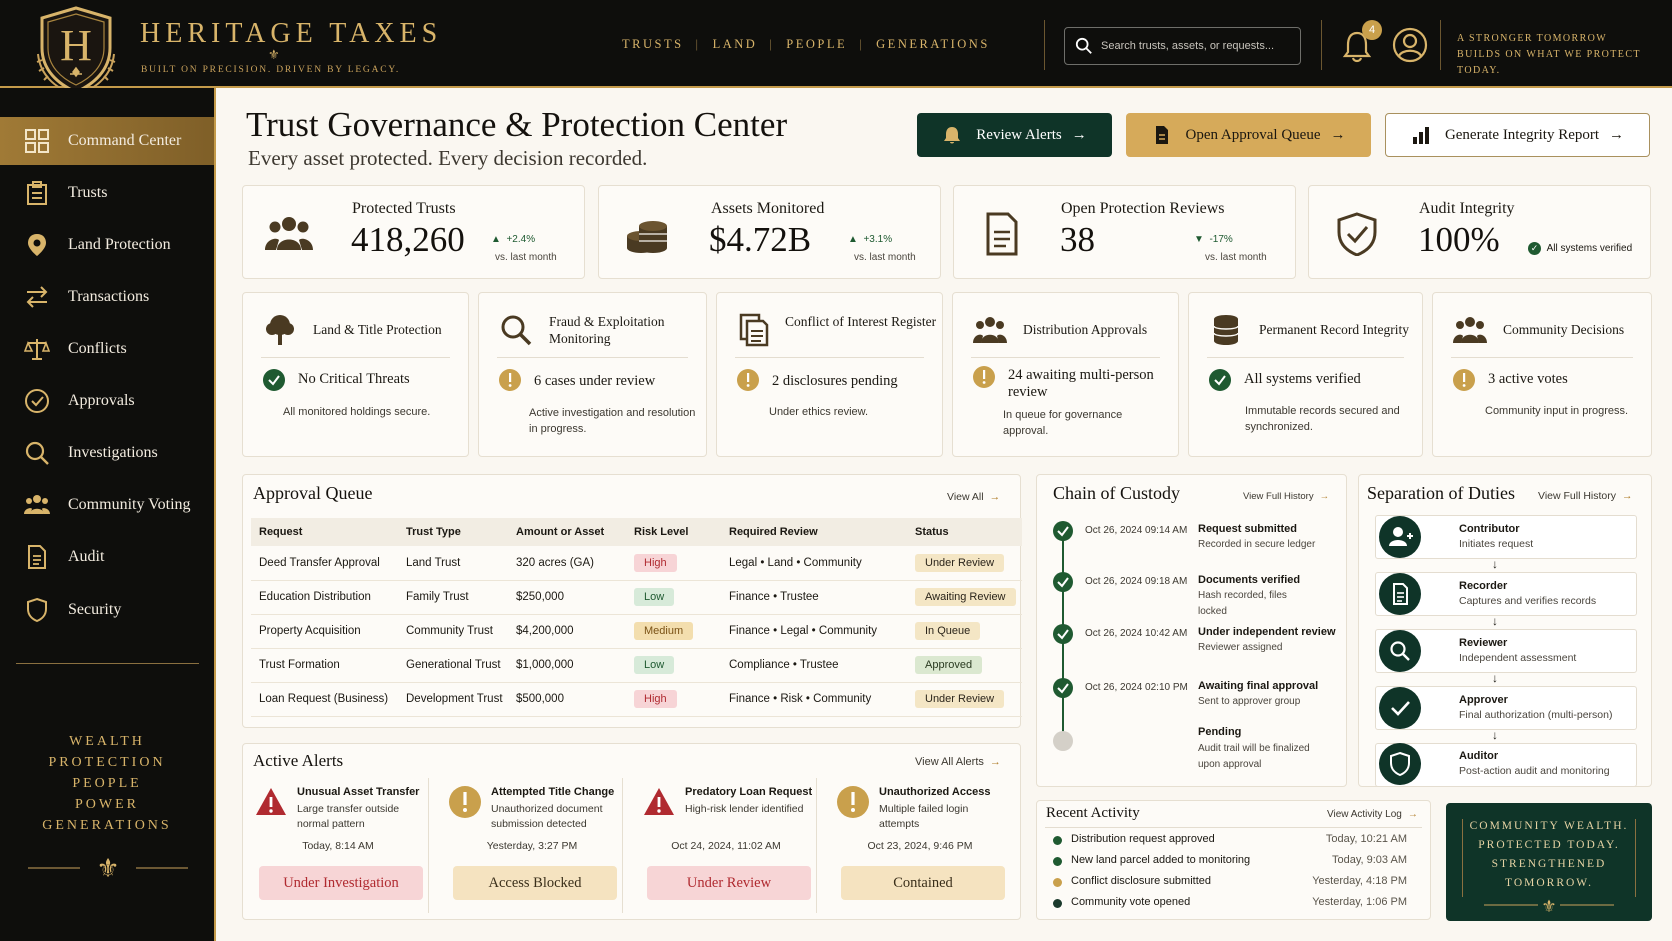 This screenshot has height=941, width=1672. Describe the element at coordinates (107, 401) in the screenshot. I see `sidebar-item-approvals: Approvals` at that location.